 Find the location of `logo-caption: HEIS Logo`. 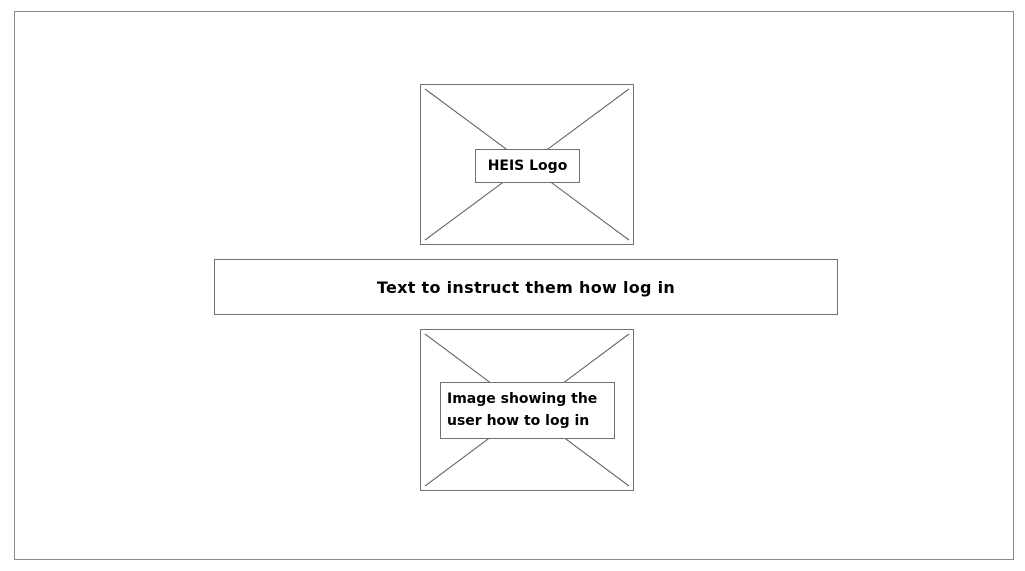

logo-caption: HEIS Logo is located at coordinates (527, 166).